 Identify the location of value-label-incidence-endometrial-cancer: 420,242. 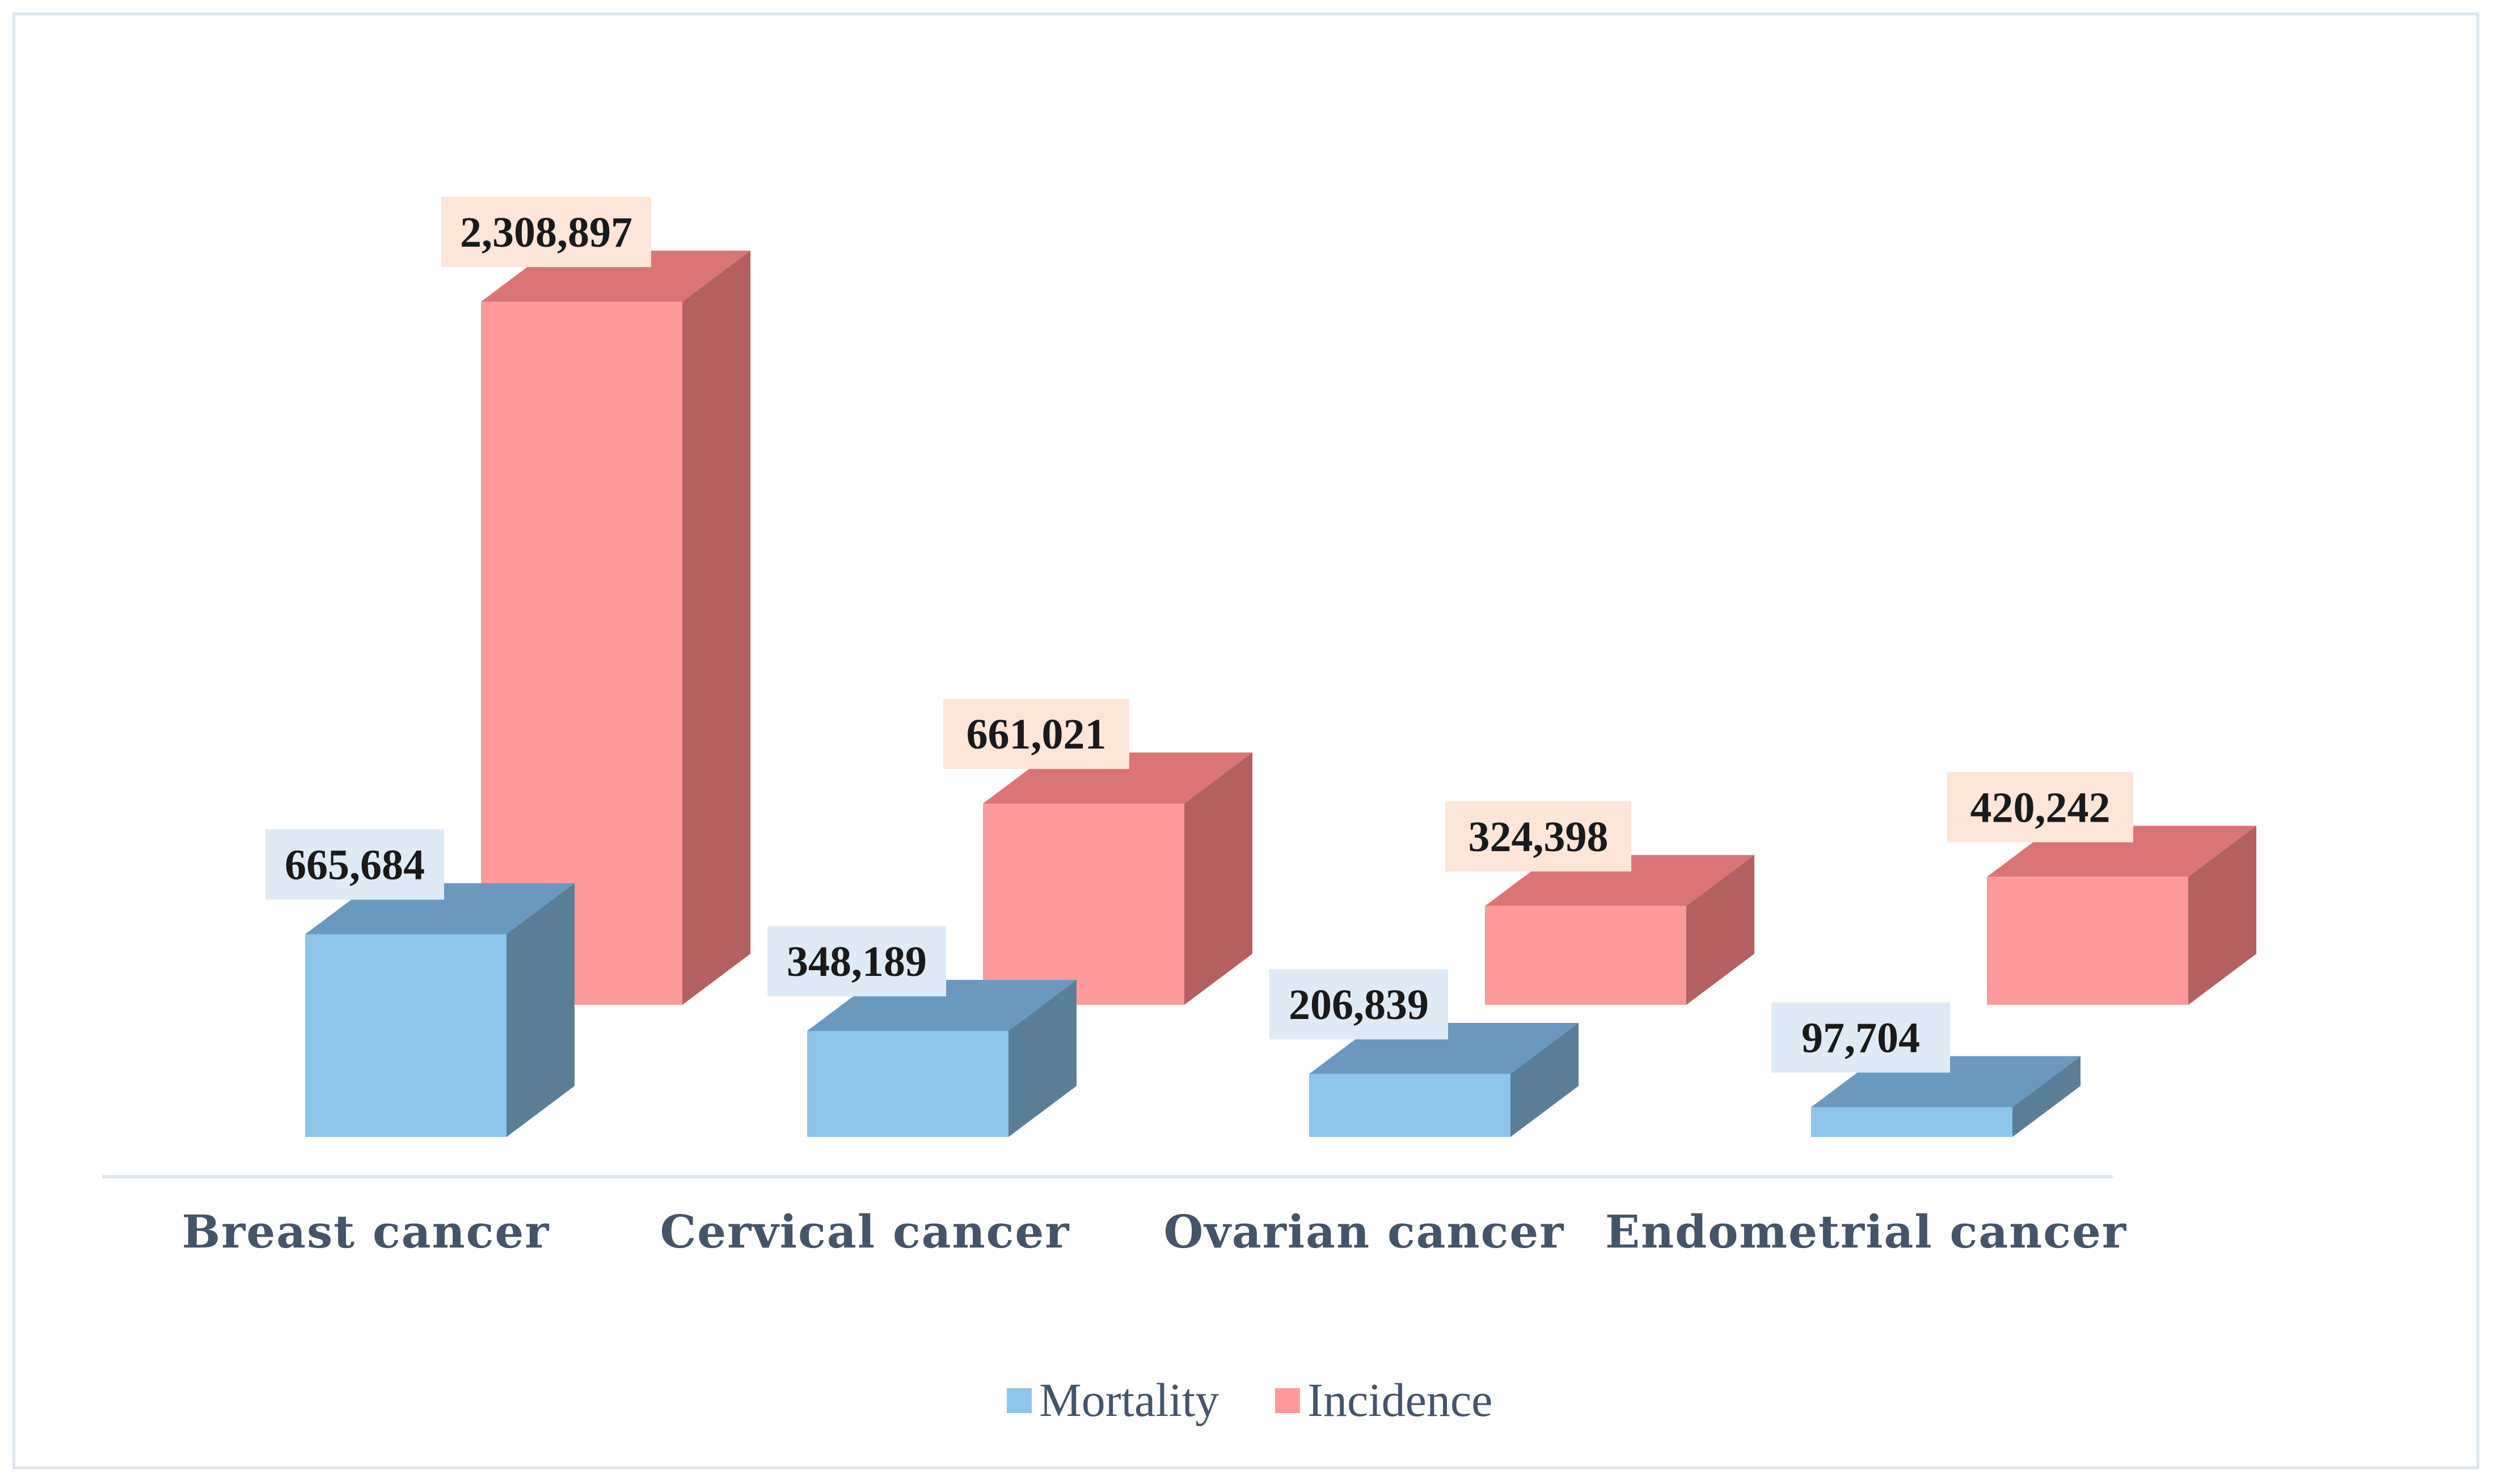
(2040, 807).